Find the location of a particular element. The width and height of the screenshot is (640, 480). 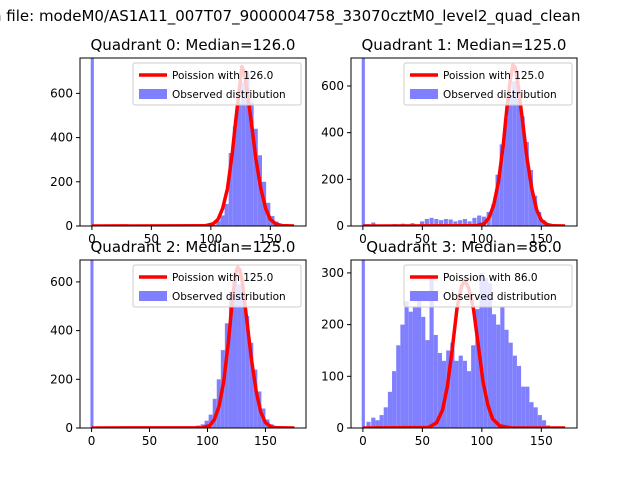

legend-poisson-label: Poission with 125.0 is located at coordinates (222, 278).